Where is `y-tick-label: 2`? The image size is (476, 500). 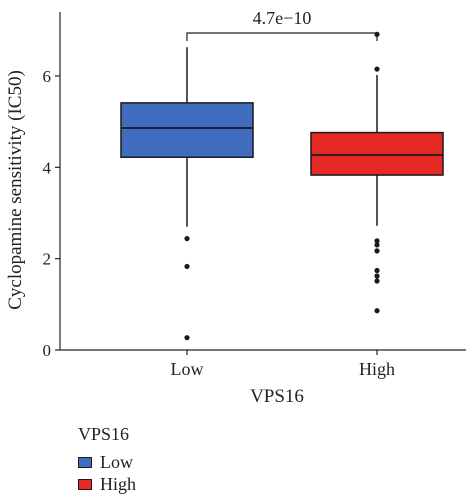 y-tick-label: 2 is located at coordinates (47, 259).